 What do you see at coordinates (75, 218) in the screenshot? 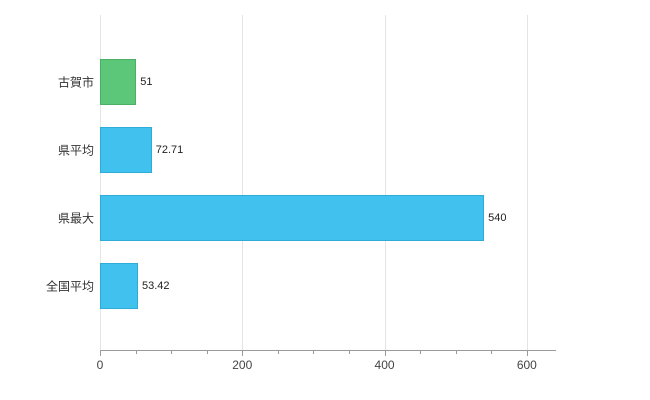
I see `category-label: 県最大` at bounding box center [75, 218].